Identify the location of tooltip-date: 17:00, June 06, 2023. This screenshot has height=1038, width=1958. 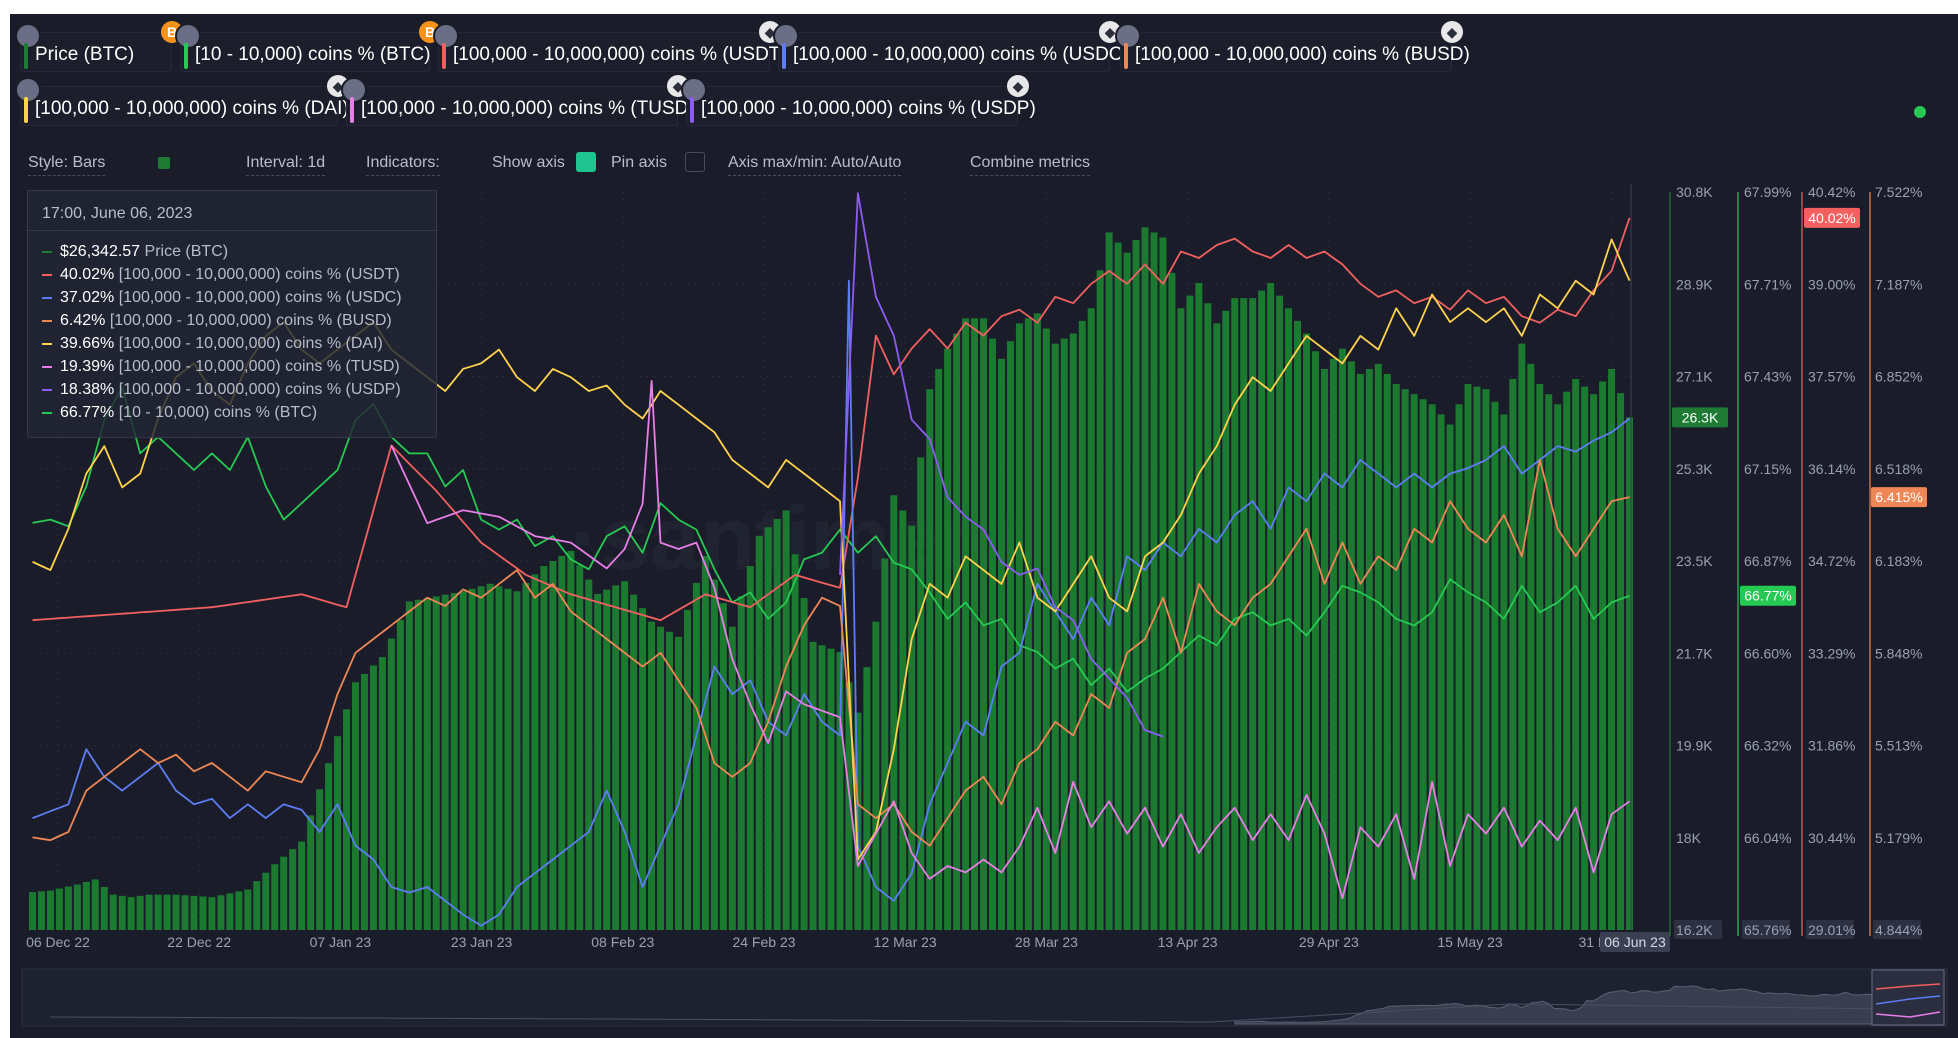
(117, 213).